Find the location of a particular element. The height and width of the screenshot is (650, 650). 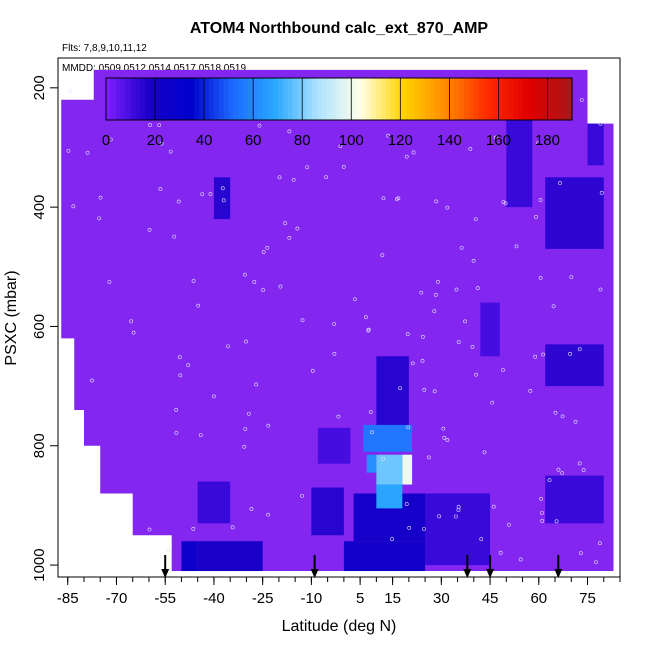

flights-label: Flts: 7,8,9,10,11,12 is located at coordinates (104, 48).